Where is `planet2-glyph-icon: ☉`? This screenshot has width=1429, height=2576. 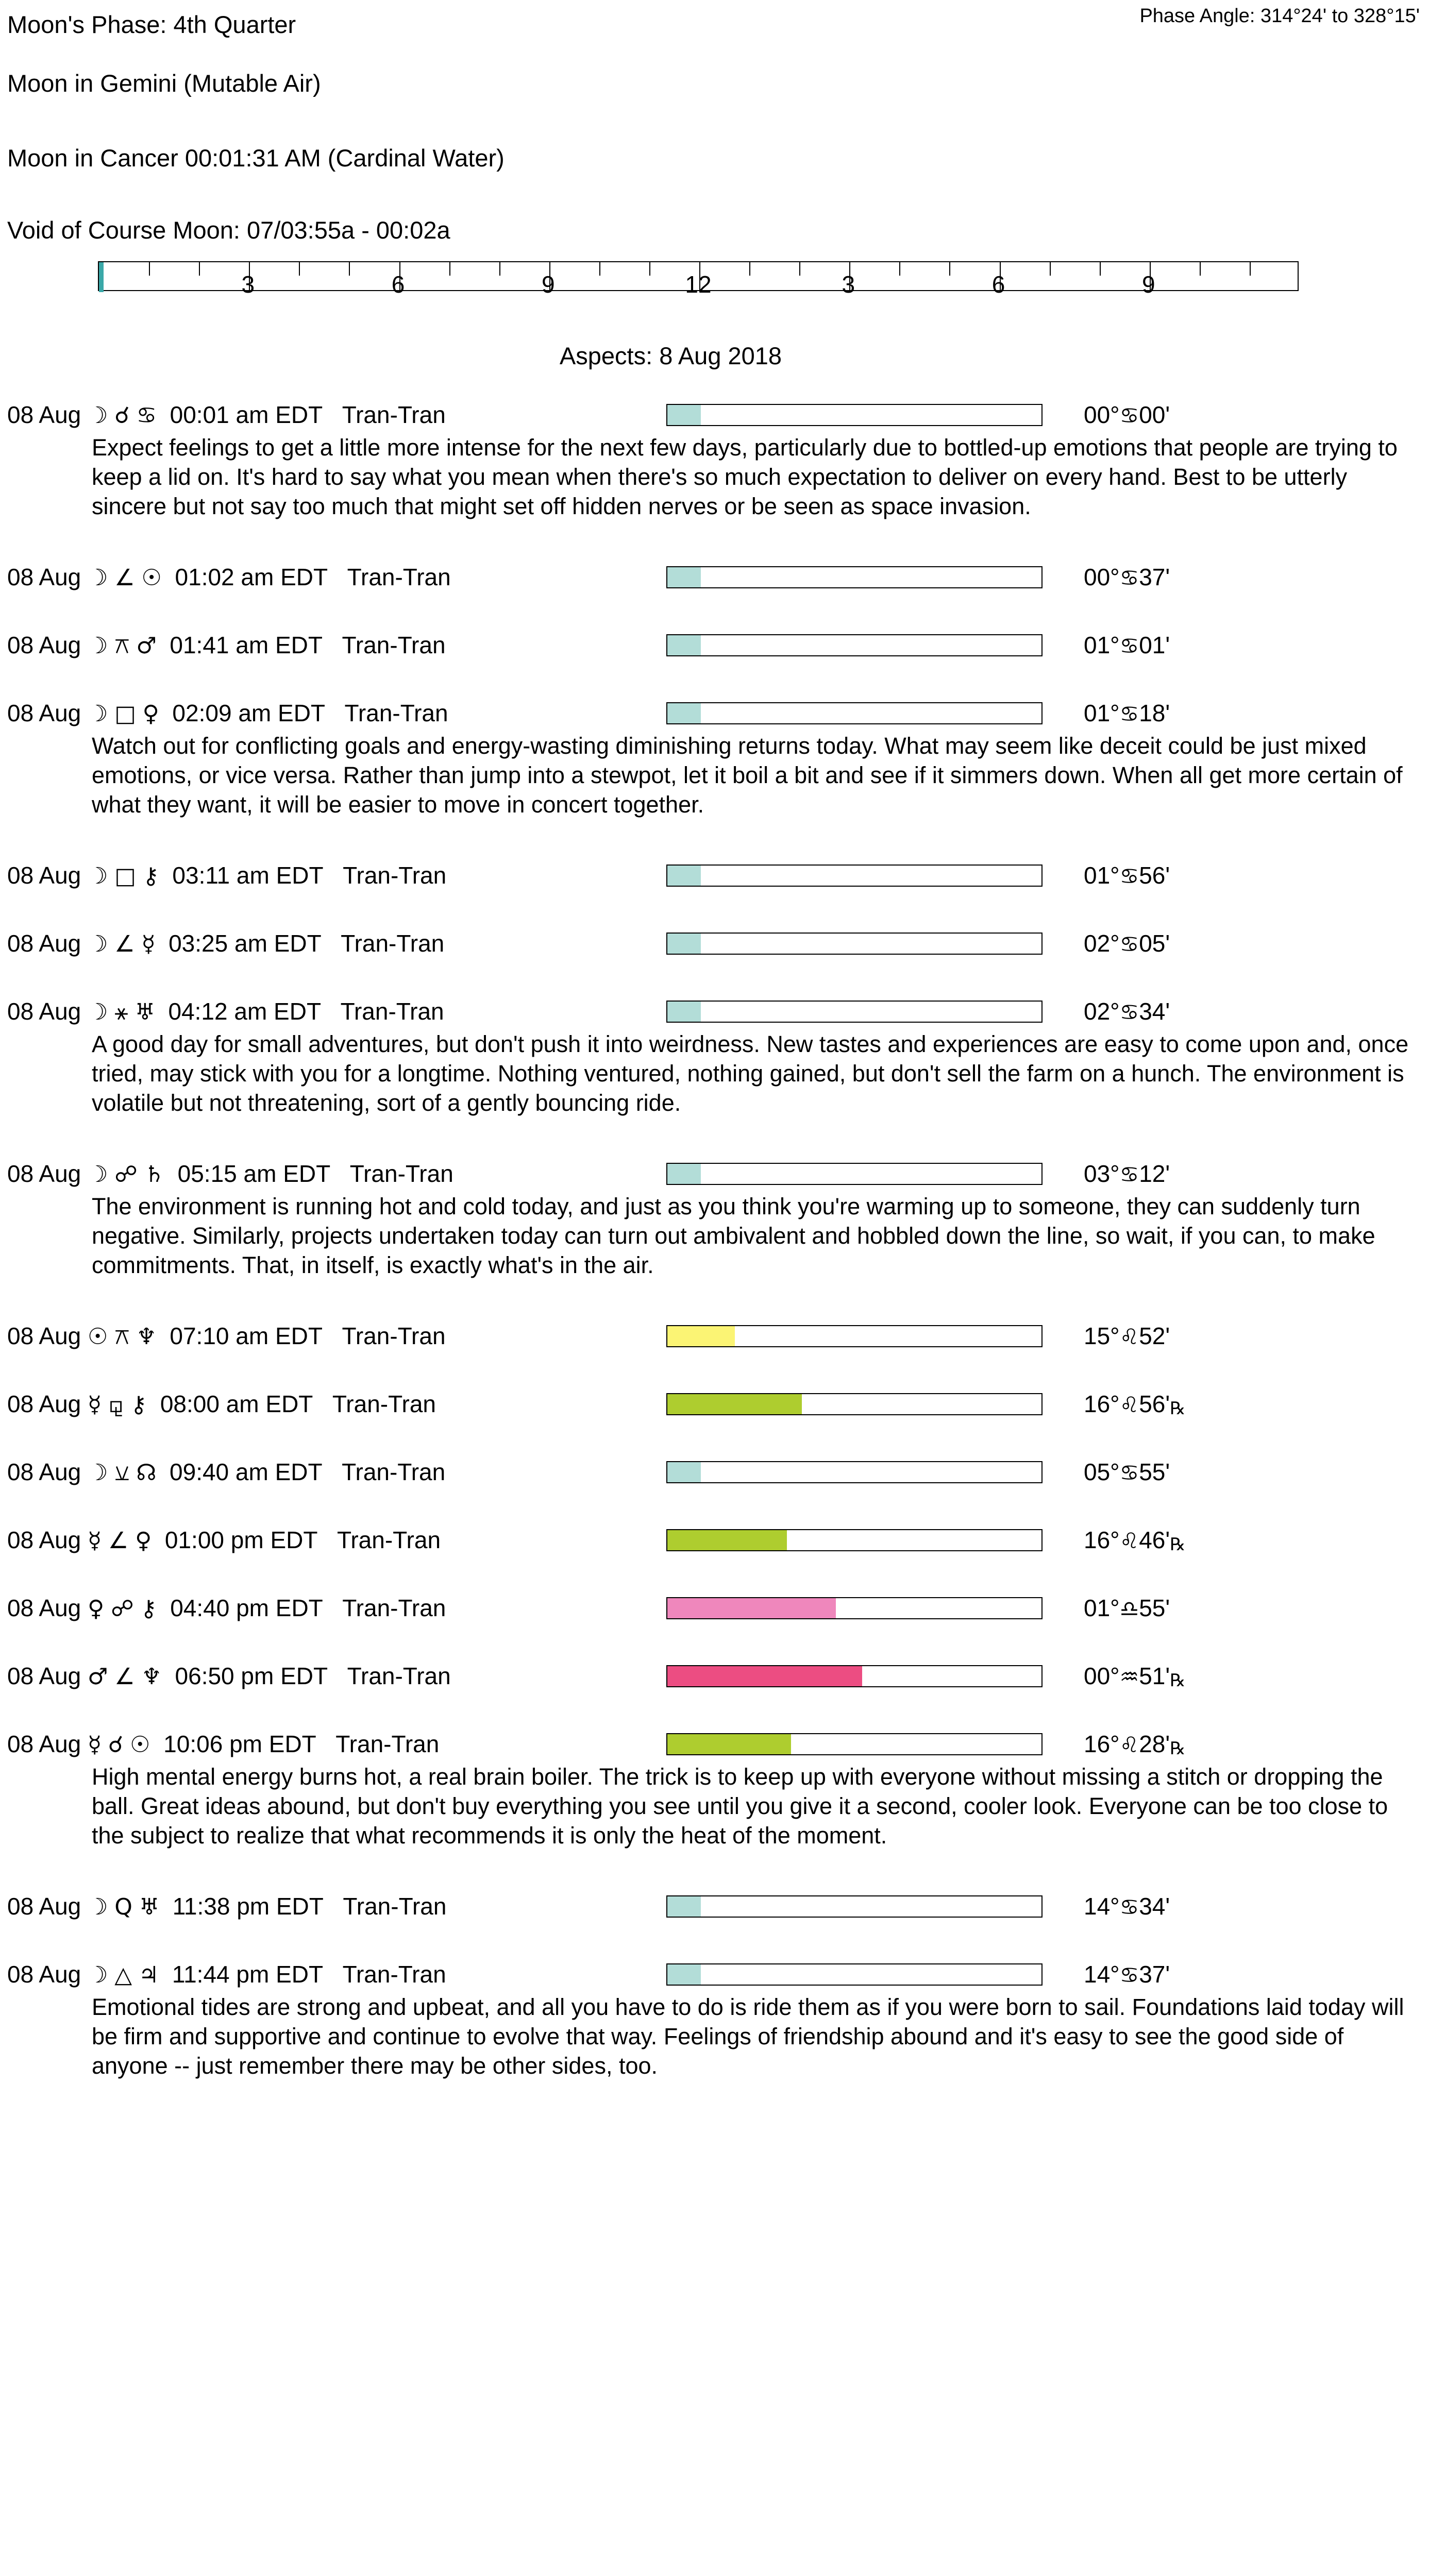 planet2-glyph-icon: ☉ is located at coordinates (140, 1745).